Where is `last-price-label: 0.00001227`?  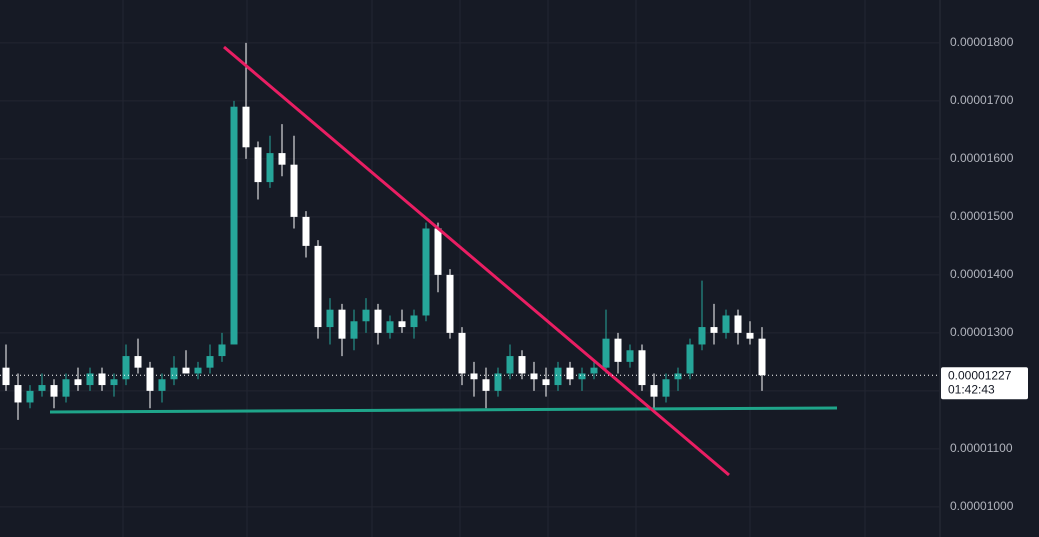
last-price-label: 0.00001227 is located at coordinates (980, 375).